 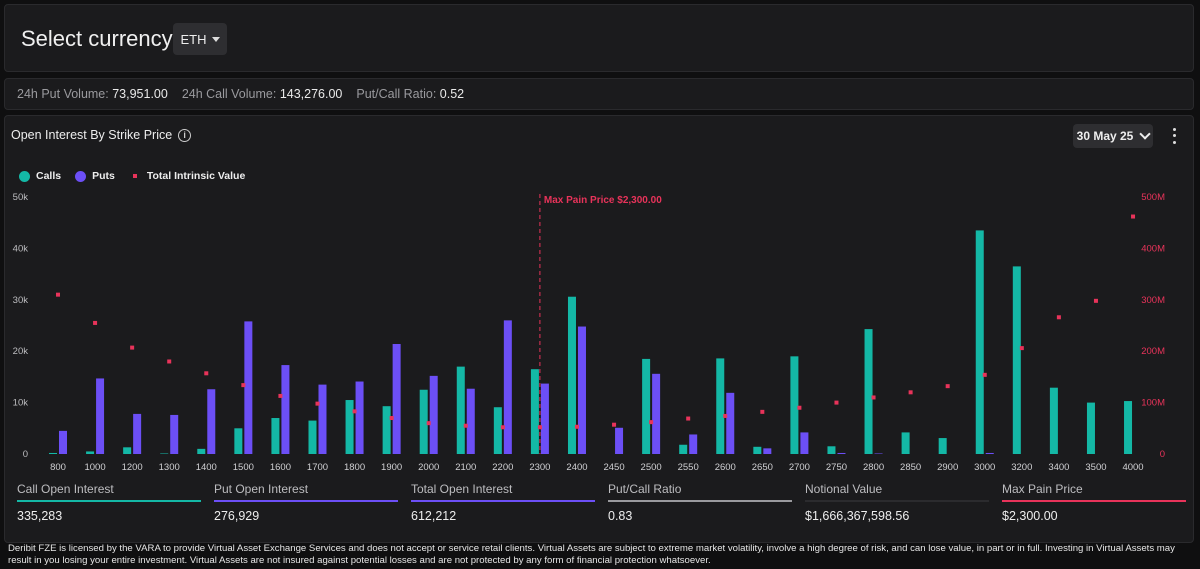 I want to click on stat-item: Call Open Interest 335,283, so click(x=109, y=502).